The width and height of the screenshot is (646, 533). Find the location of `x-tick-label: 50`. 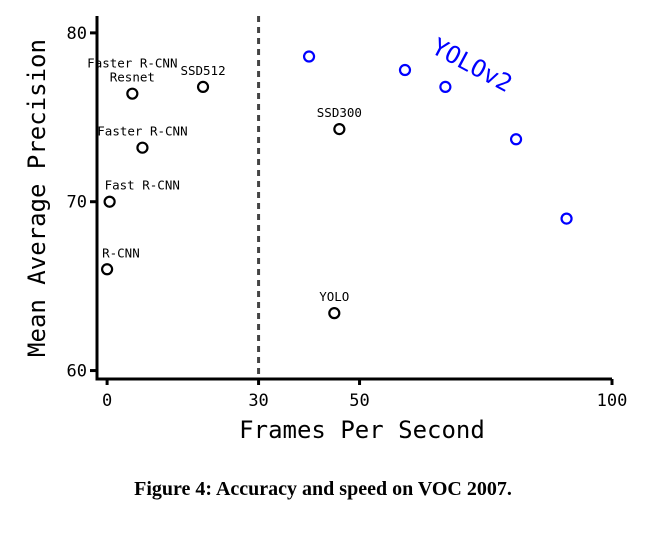

x-tick-label: 50 is located at coordinates (359, 401).